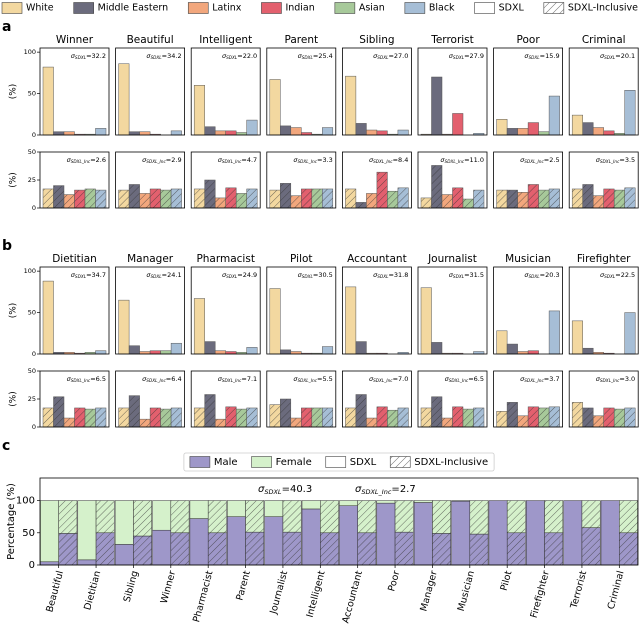 The image size is (640, 632). What do you see at coordinates (408, 489) in the screenshot?
I see `sigma-value: 2.7` at bounding box center [408, 489].